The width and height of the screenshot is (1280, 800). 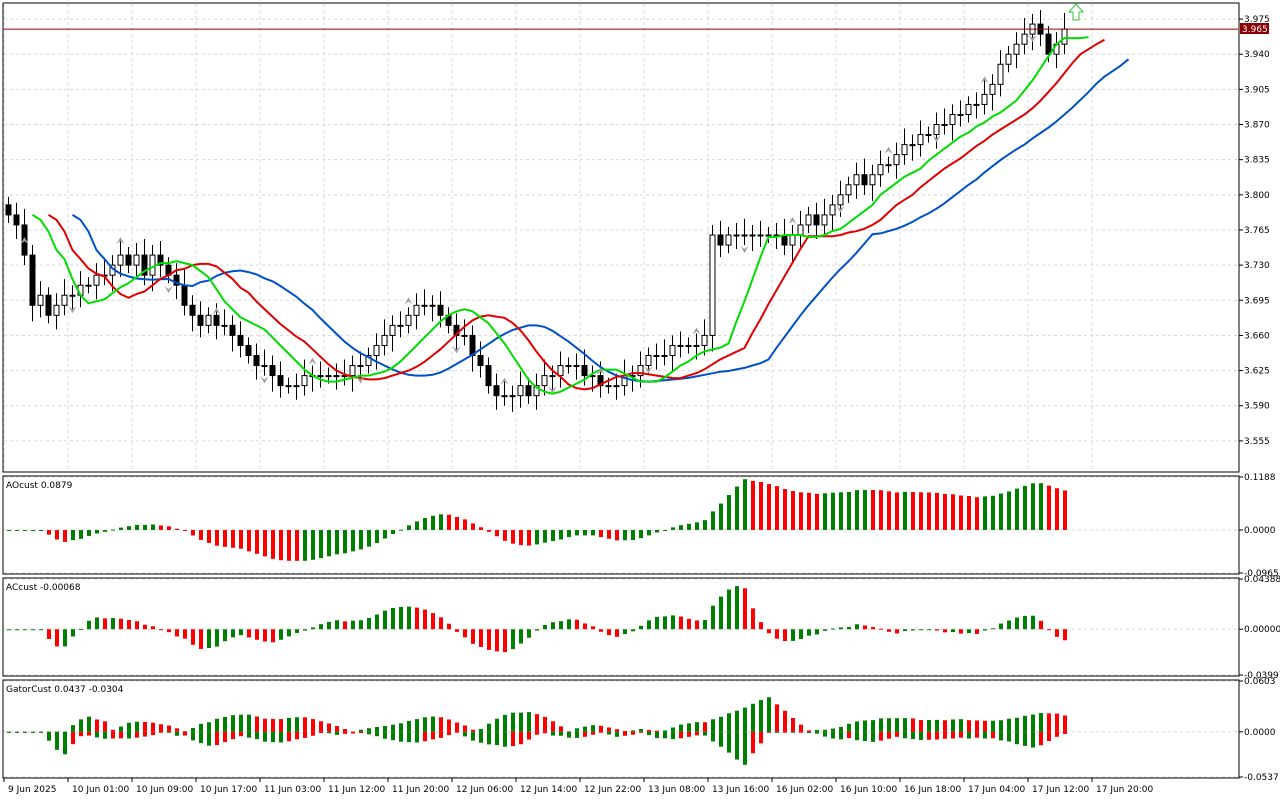 What do you see at coordinates (996, 790) in the screenshot?
I see `x-tick-label: 17 Jun 04:00` at bounding box center [996, 790].